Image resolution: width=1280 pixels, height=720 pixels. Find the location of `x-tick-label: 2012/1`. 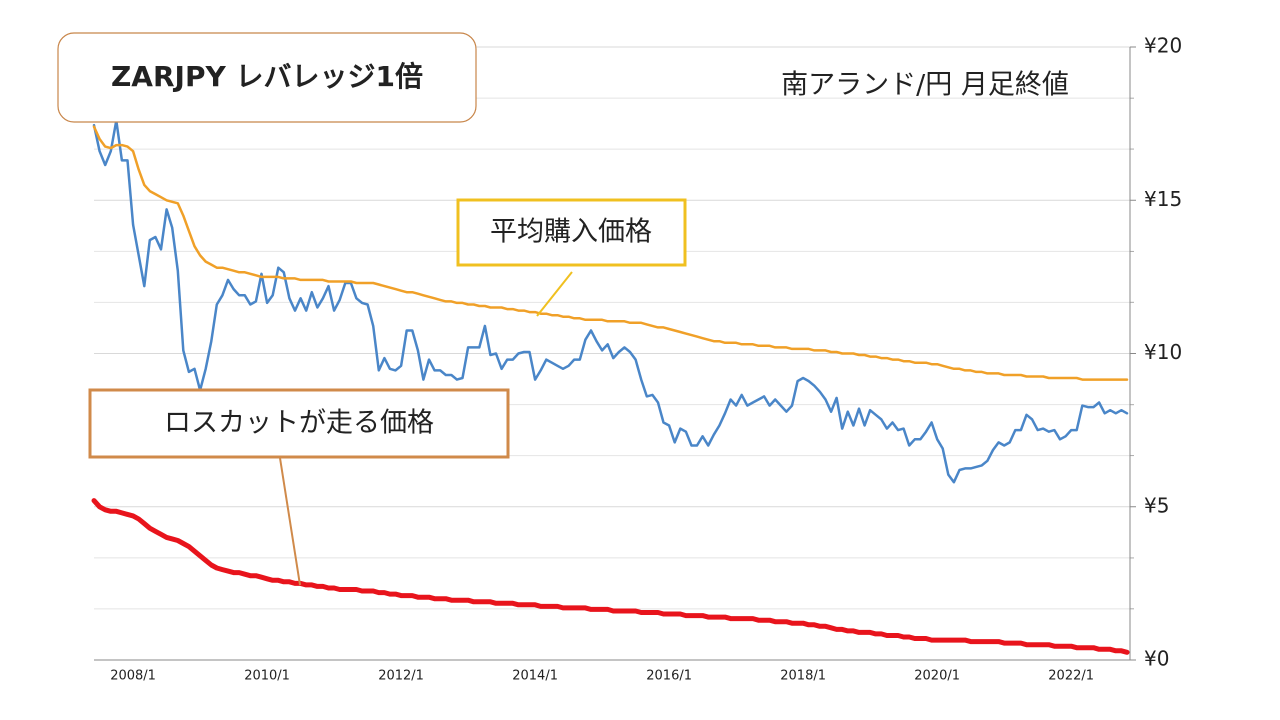

x-tick-label: 2012/1 is located at coordinates (401, 676).